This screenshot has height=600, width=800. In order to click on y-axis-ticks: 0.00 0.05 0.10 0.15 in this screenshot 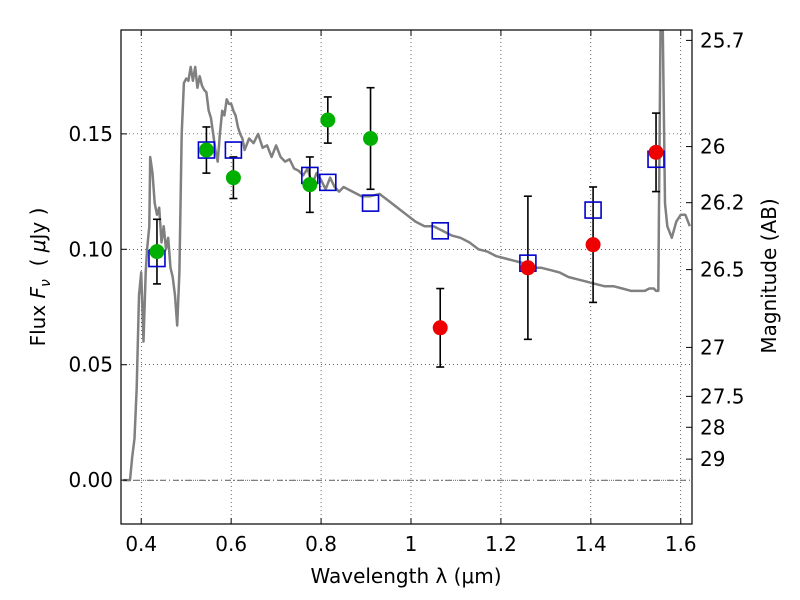, I will do `click(97, 307)`.